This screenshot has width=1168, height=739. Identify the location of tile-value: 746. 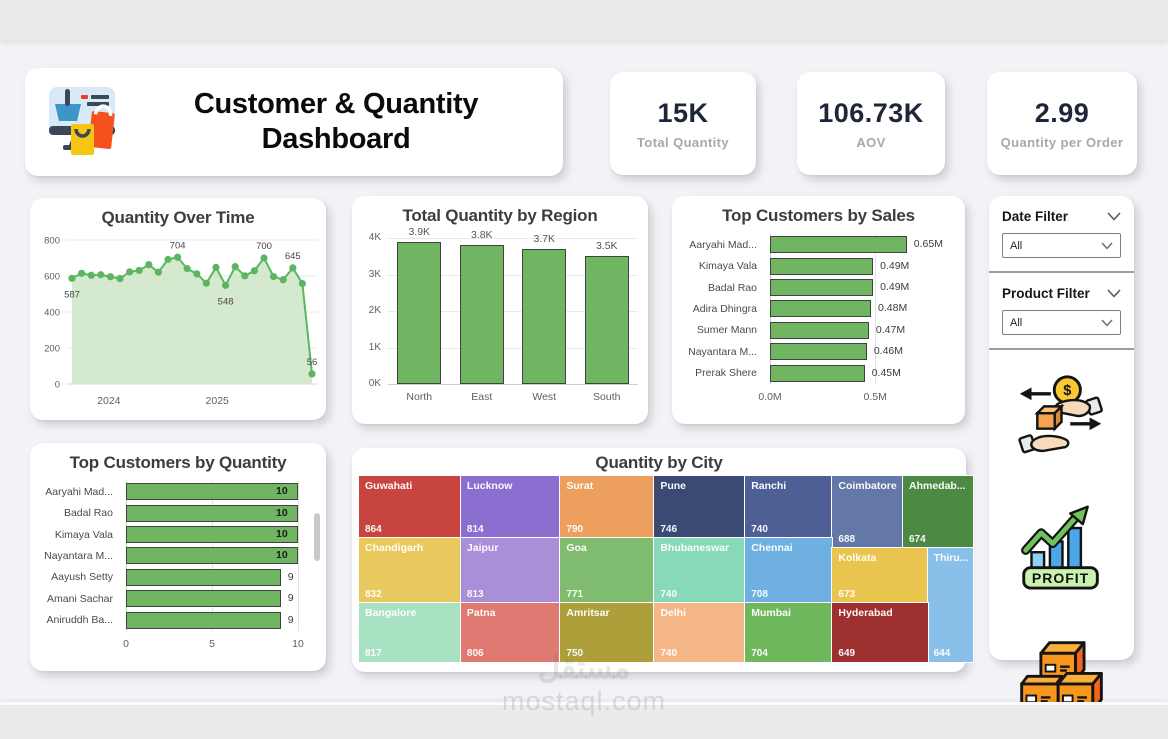
(669, 530).